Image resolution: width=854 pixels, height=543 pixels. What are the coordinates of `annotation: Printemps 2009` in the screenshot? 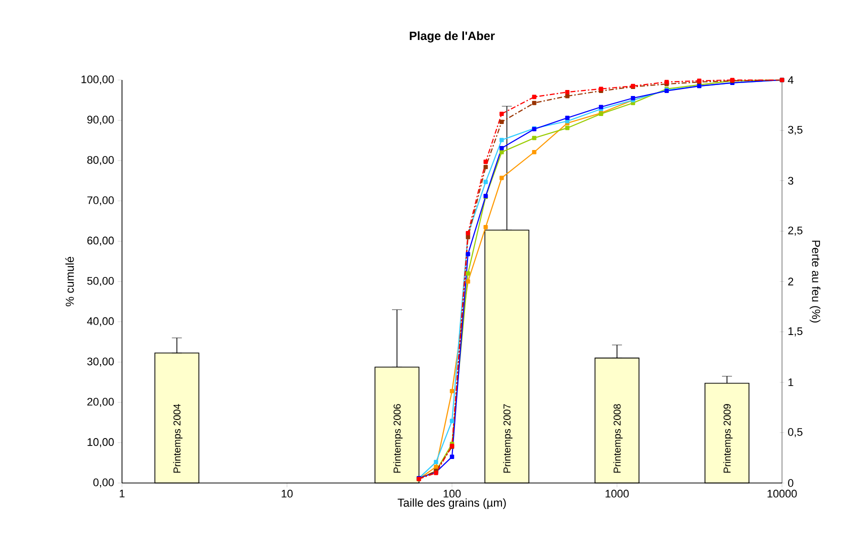 It's located at (728, 438).